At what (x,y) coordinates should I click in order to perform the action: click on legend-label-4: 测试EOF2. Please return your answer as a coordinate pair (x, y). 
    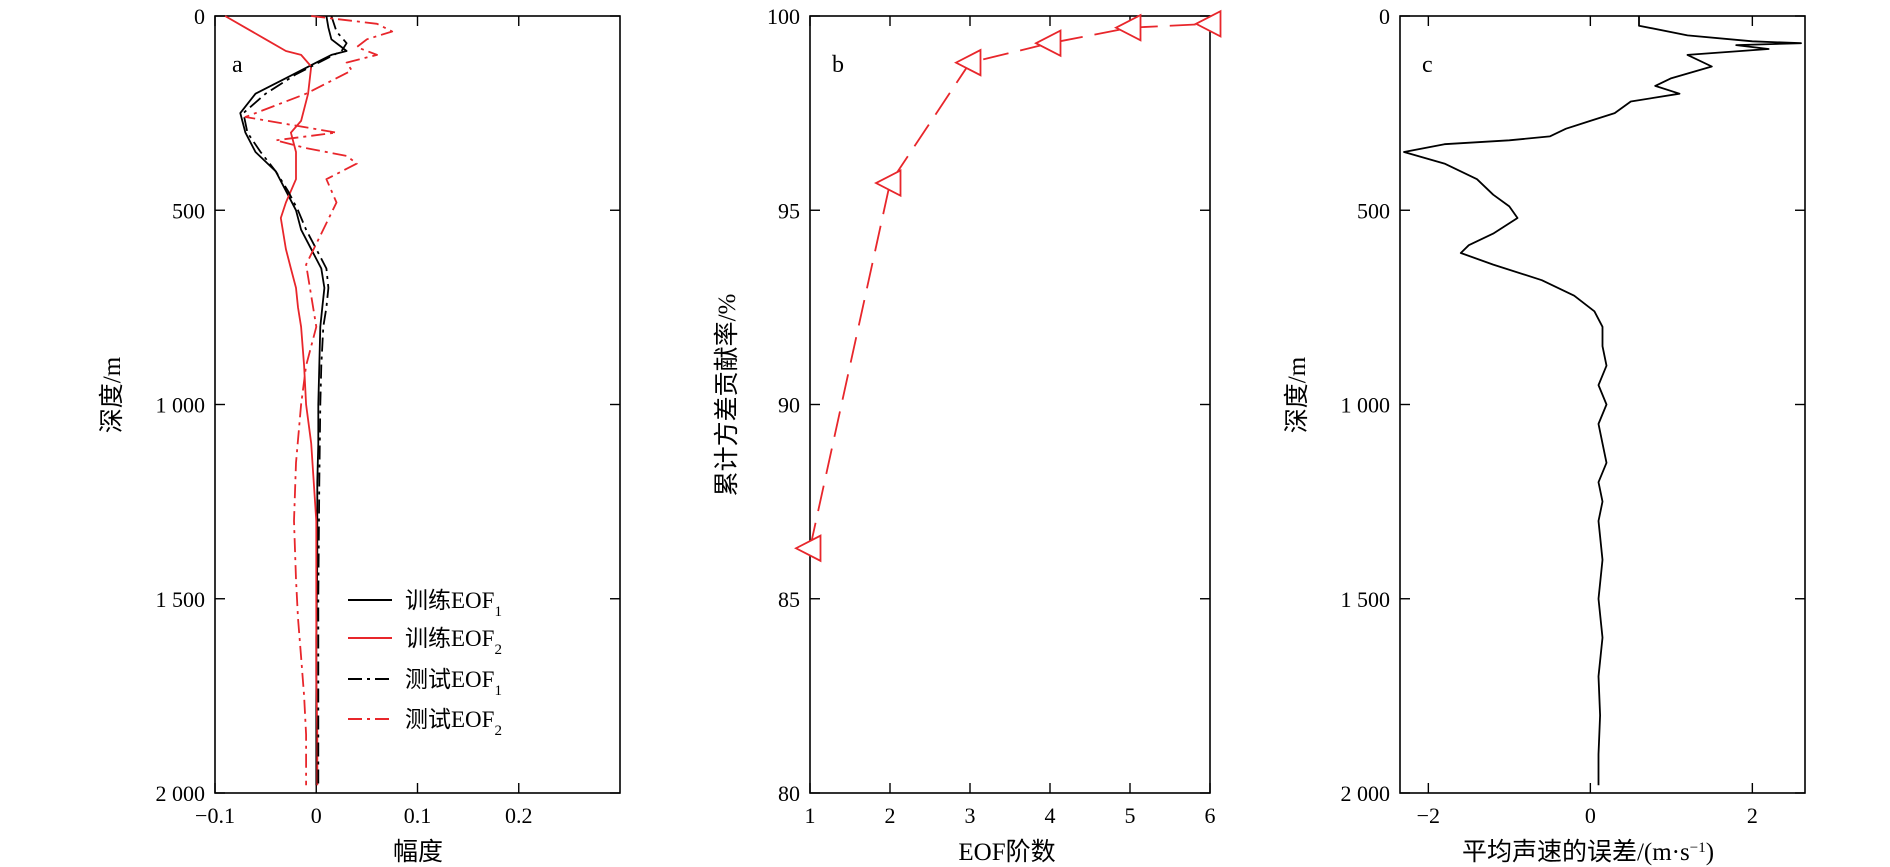
    Looking at the image, I should click on (453, 723).